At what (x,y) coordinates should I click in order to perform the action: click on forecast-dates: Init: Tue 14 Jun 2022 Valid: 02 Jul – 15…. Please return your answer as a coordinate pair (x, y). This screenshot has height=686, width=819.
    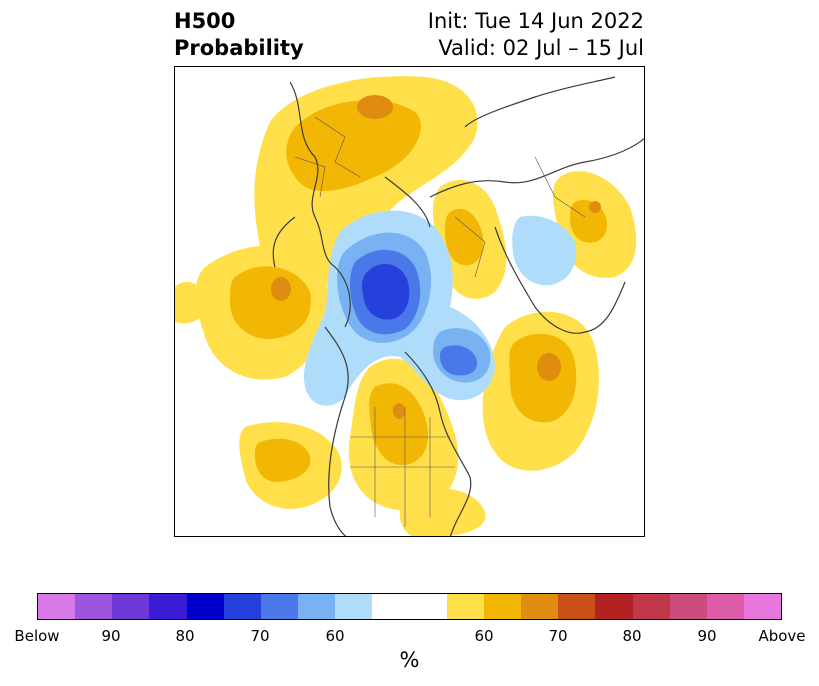
    Looking at the image, I should click on (536, 35).